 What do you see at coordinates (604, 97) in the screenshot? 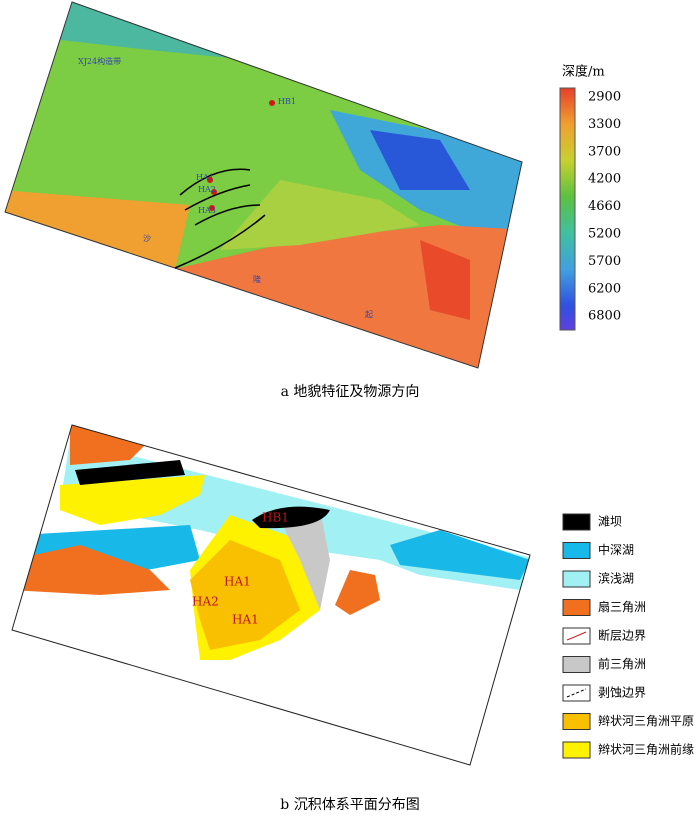
I see `colorbar-tick: 2900` at bounding box center [604, 97].